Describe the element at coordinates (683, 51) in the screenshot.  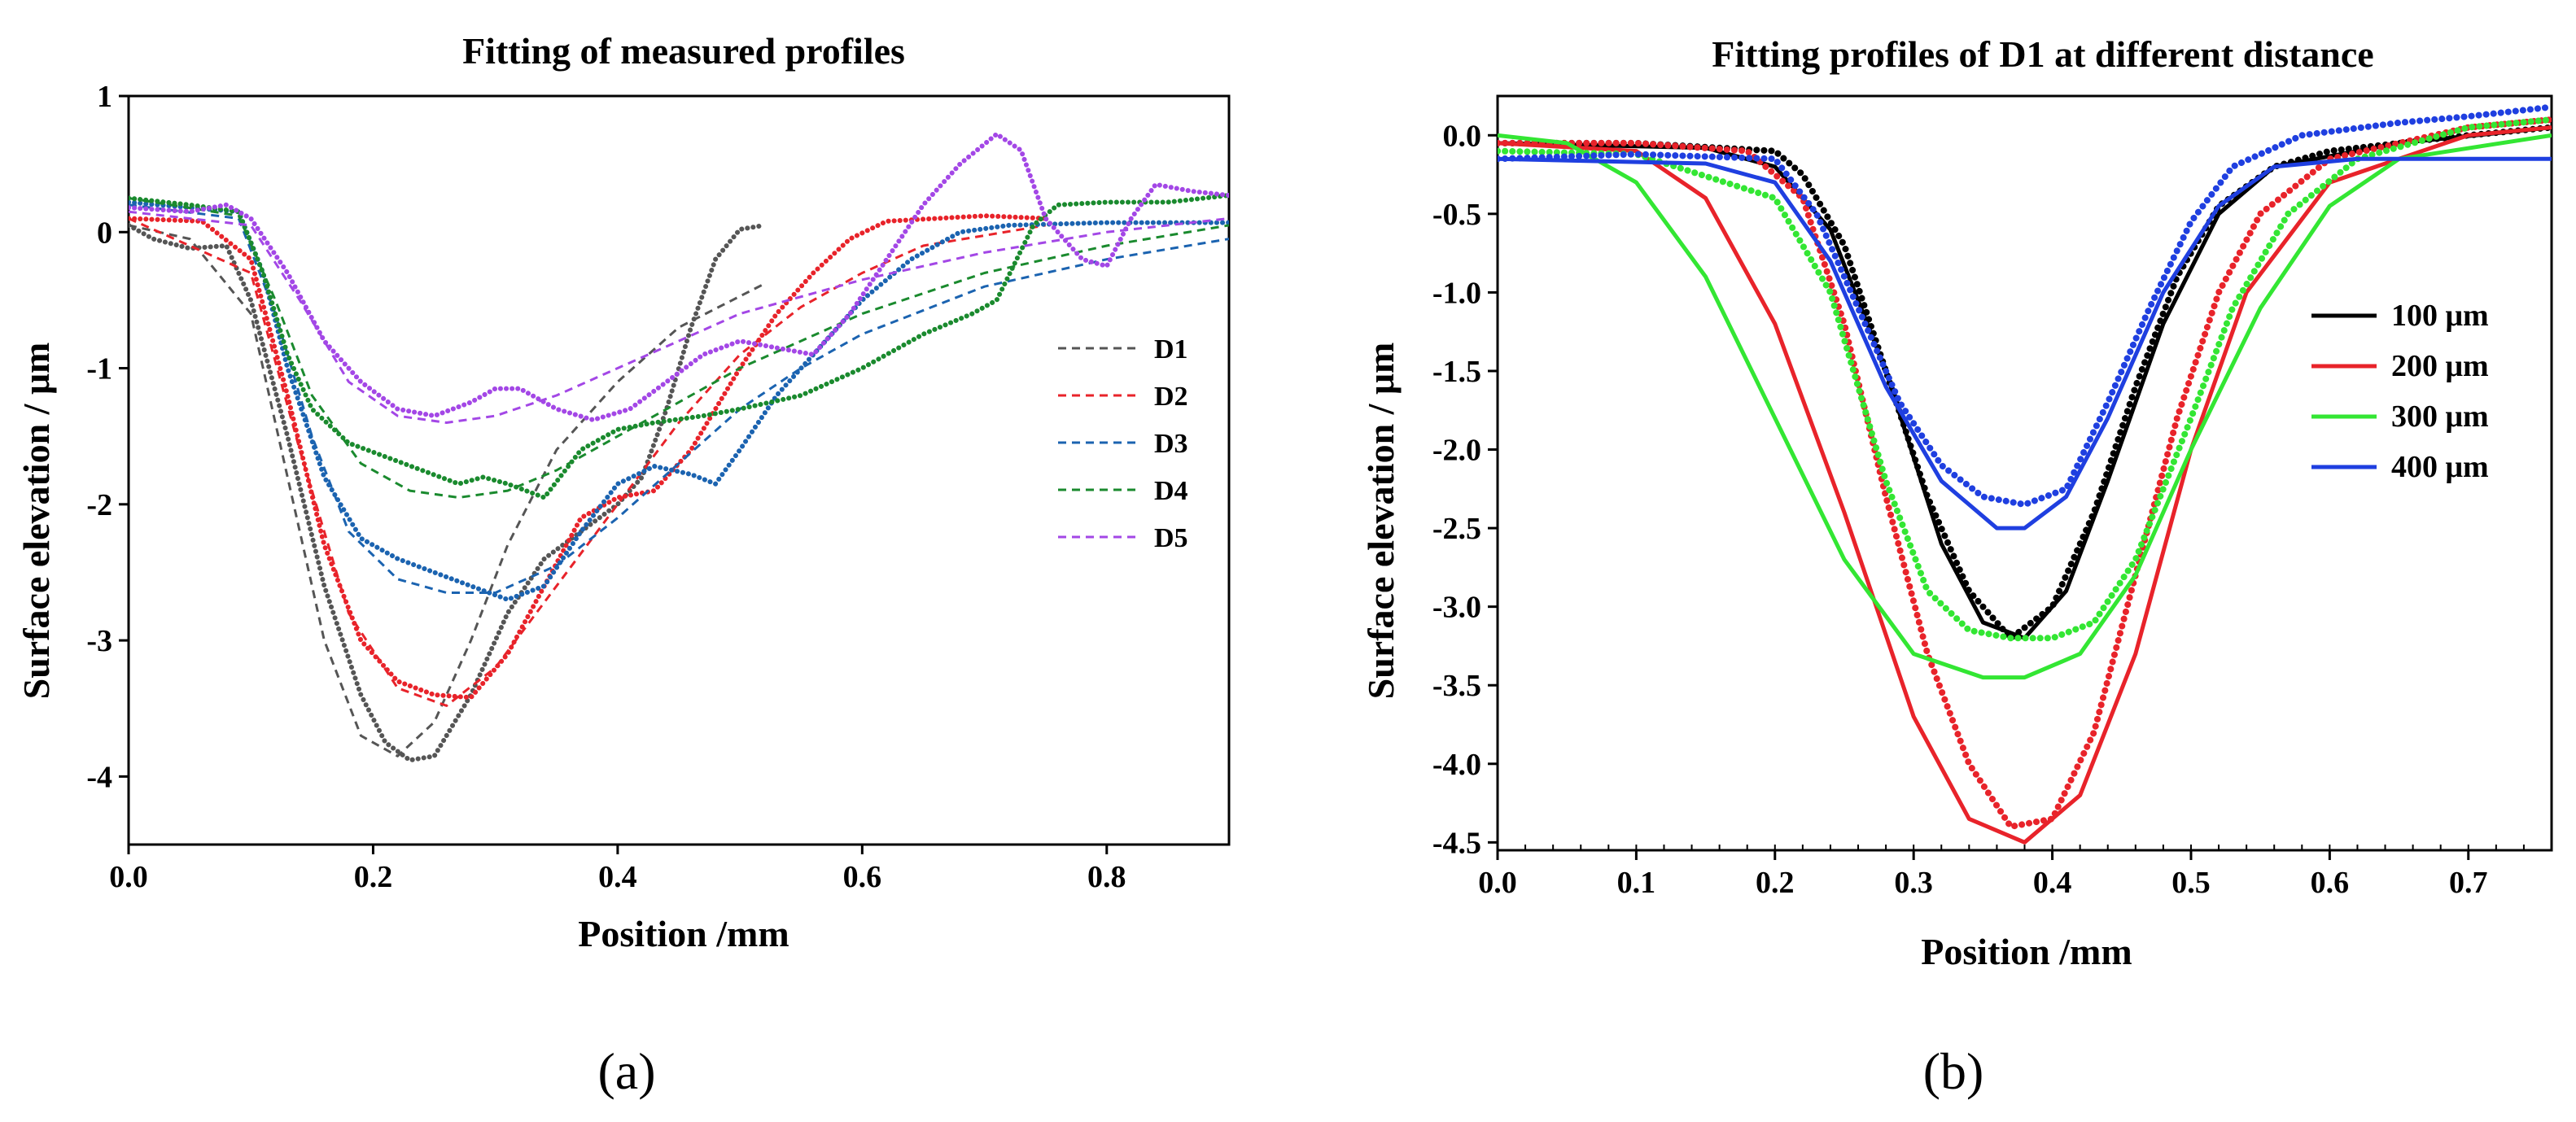
I see `chart-a-title: Fitting of measured profiles` at that location.